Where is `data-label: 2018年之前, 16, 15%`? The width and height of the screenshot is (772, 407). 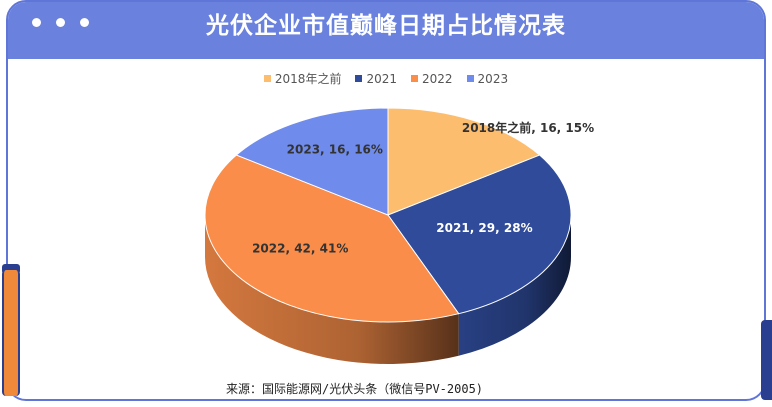
data-label: 2018年之前, 16, 15% is located at coordinates (528, 127).